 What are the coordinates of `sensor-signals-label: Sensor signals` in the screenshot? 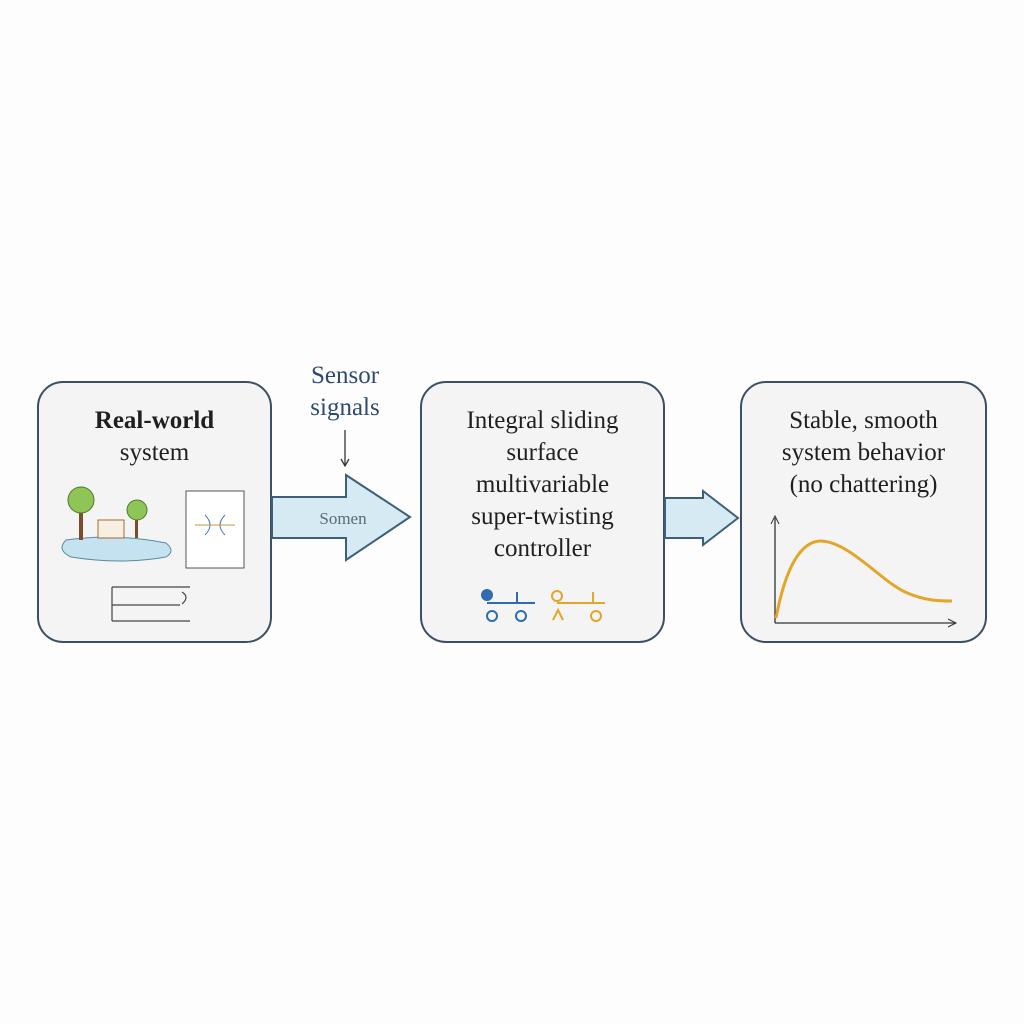 It's located at (345, 392).